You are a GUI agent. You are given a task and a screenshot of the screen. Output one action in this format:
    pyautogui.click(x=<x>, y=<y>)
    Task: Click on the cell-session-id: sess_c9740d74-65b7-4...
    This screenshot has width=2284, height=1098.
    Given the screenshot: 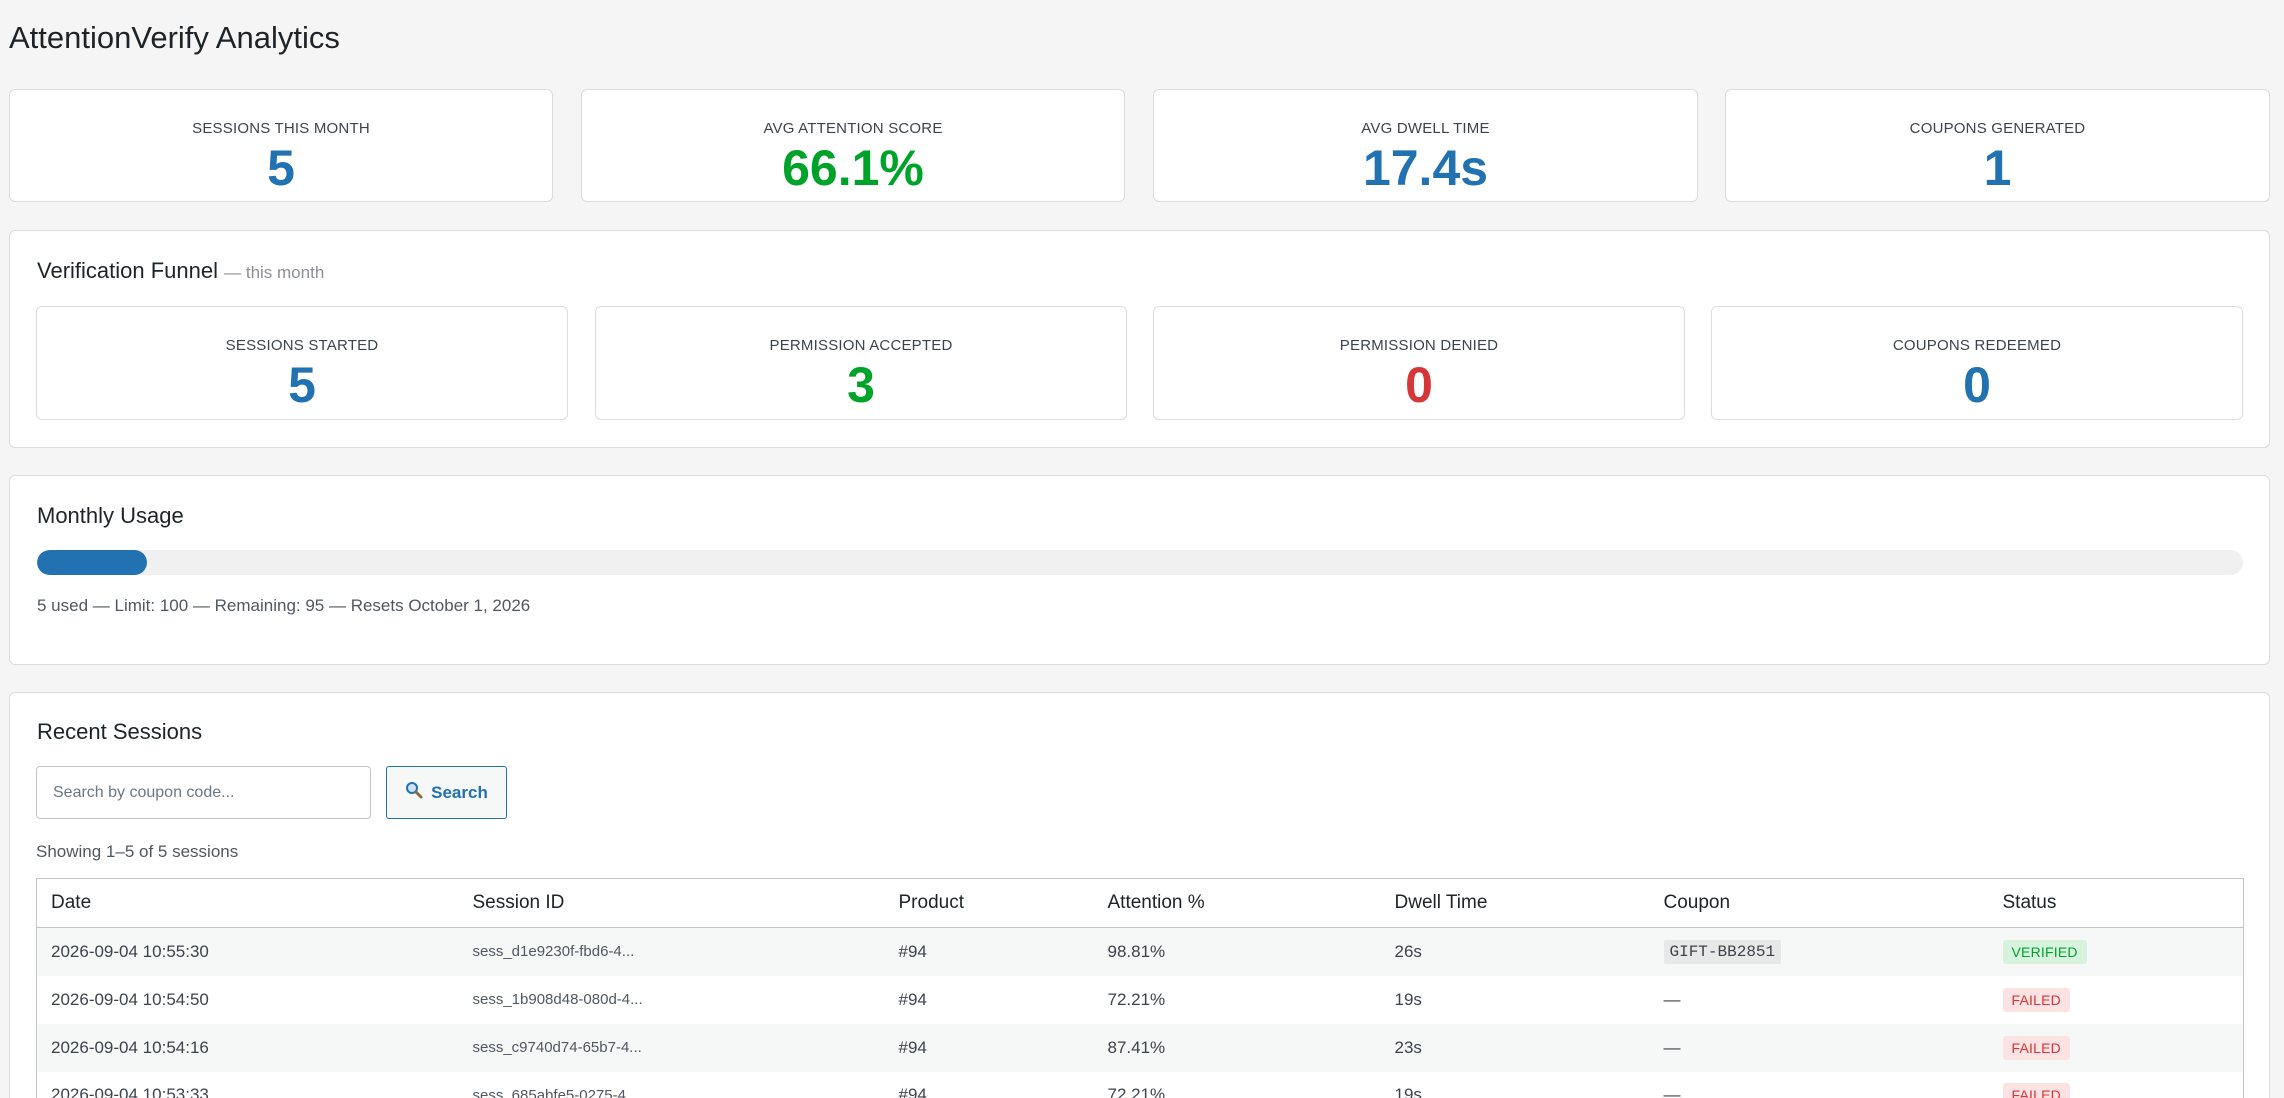 What is the action you would take?
    pyautogui.click(x=671, y=1047)
    